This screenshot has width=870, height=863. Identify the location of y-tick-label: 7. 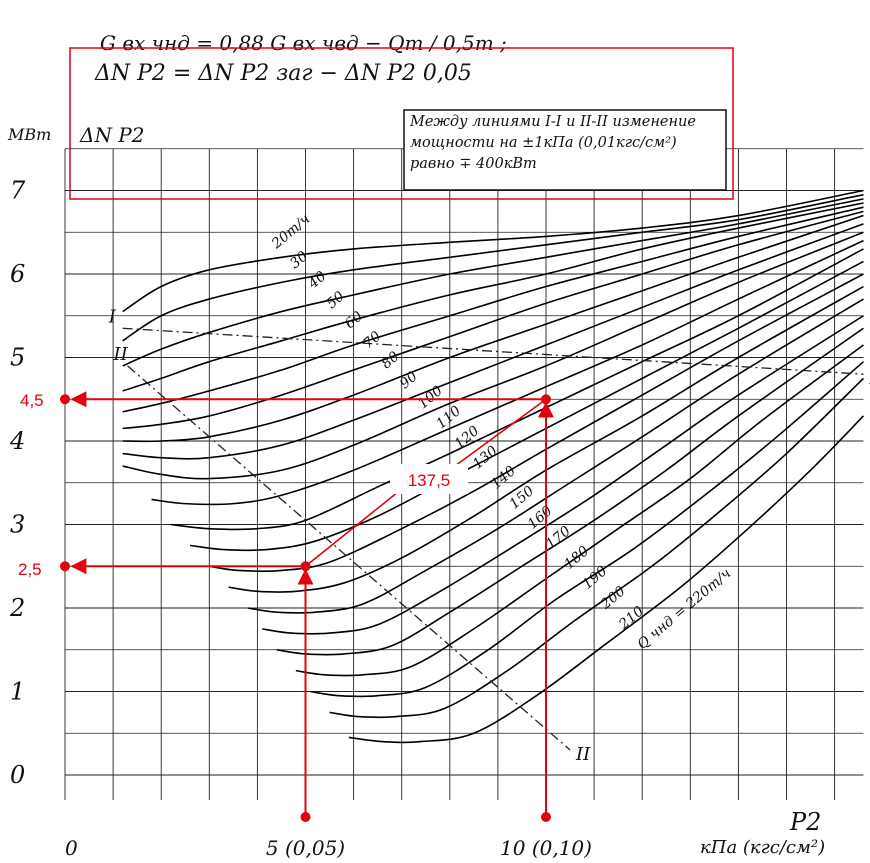
(18, 191).